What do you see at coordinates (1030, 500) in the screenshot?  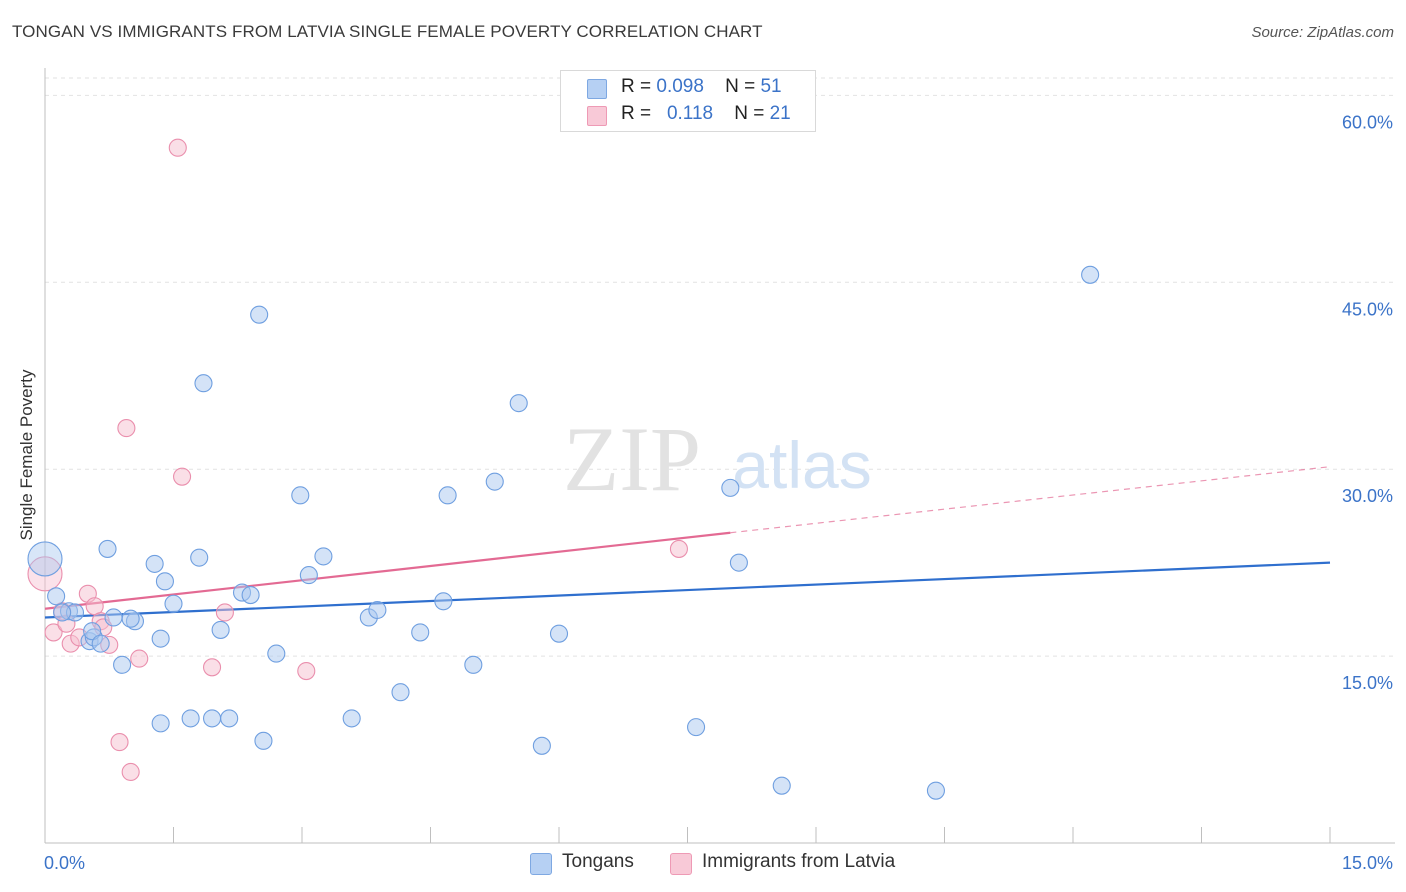 I see `latvia-trend-extension` at bounding box center [1030, 500].